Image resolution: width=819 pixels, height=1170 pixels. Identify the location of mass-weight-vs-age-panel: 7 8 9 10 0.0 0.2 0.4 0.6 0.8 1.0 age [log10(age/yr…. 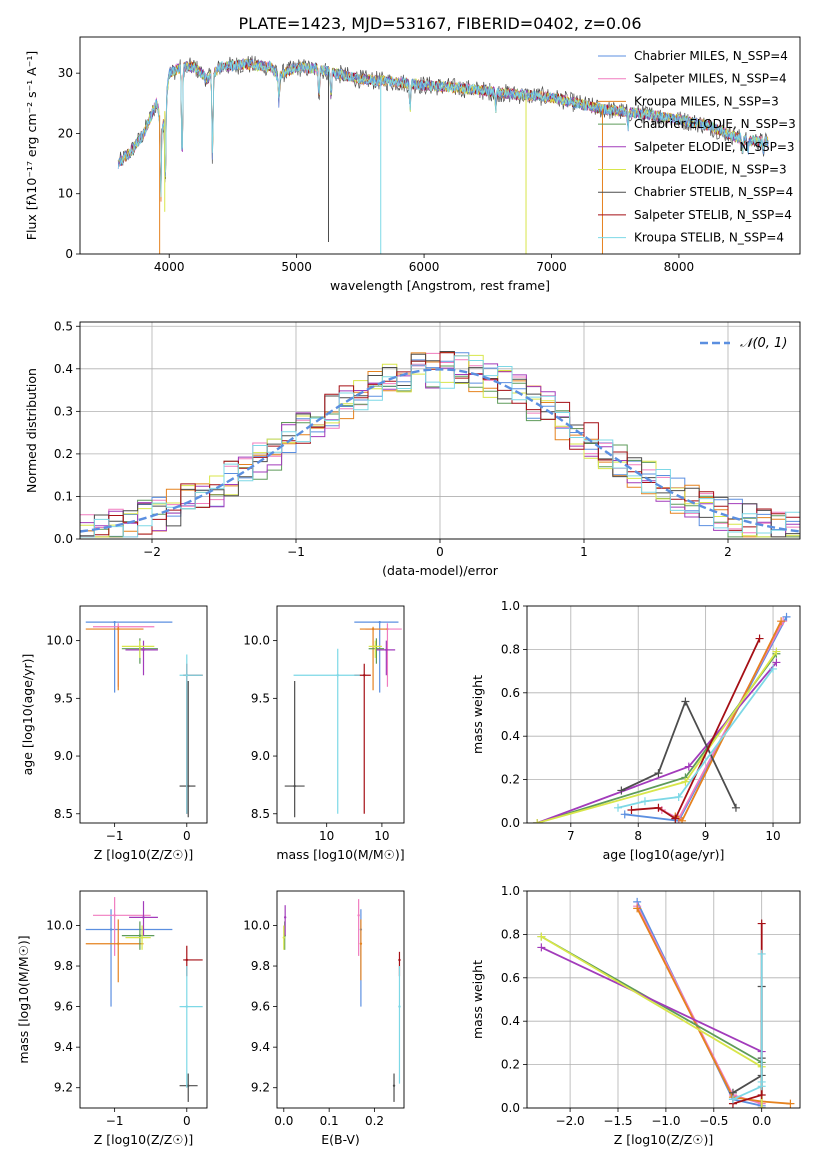
(635, 730).